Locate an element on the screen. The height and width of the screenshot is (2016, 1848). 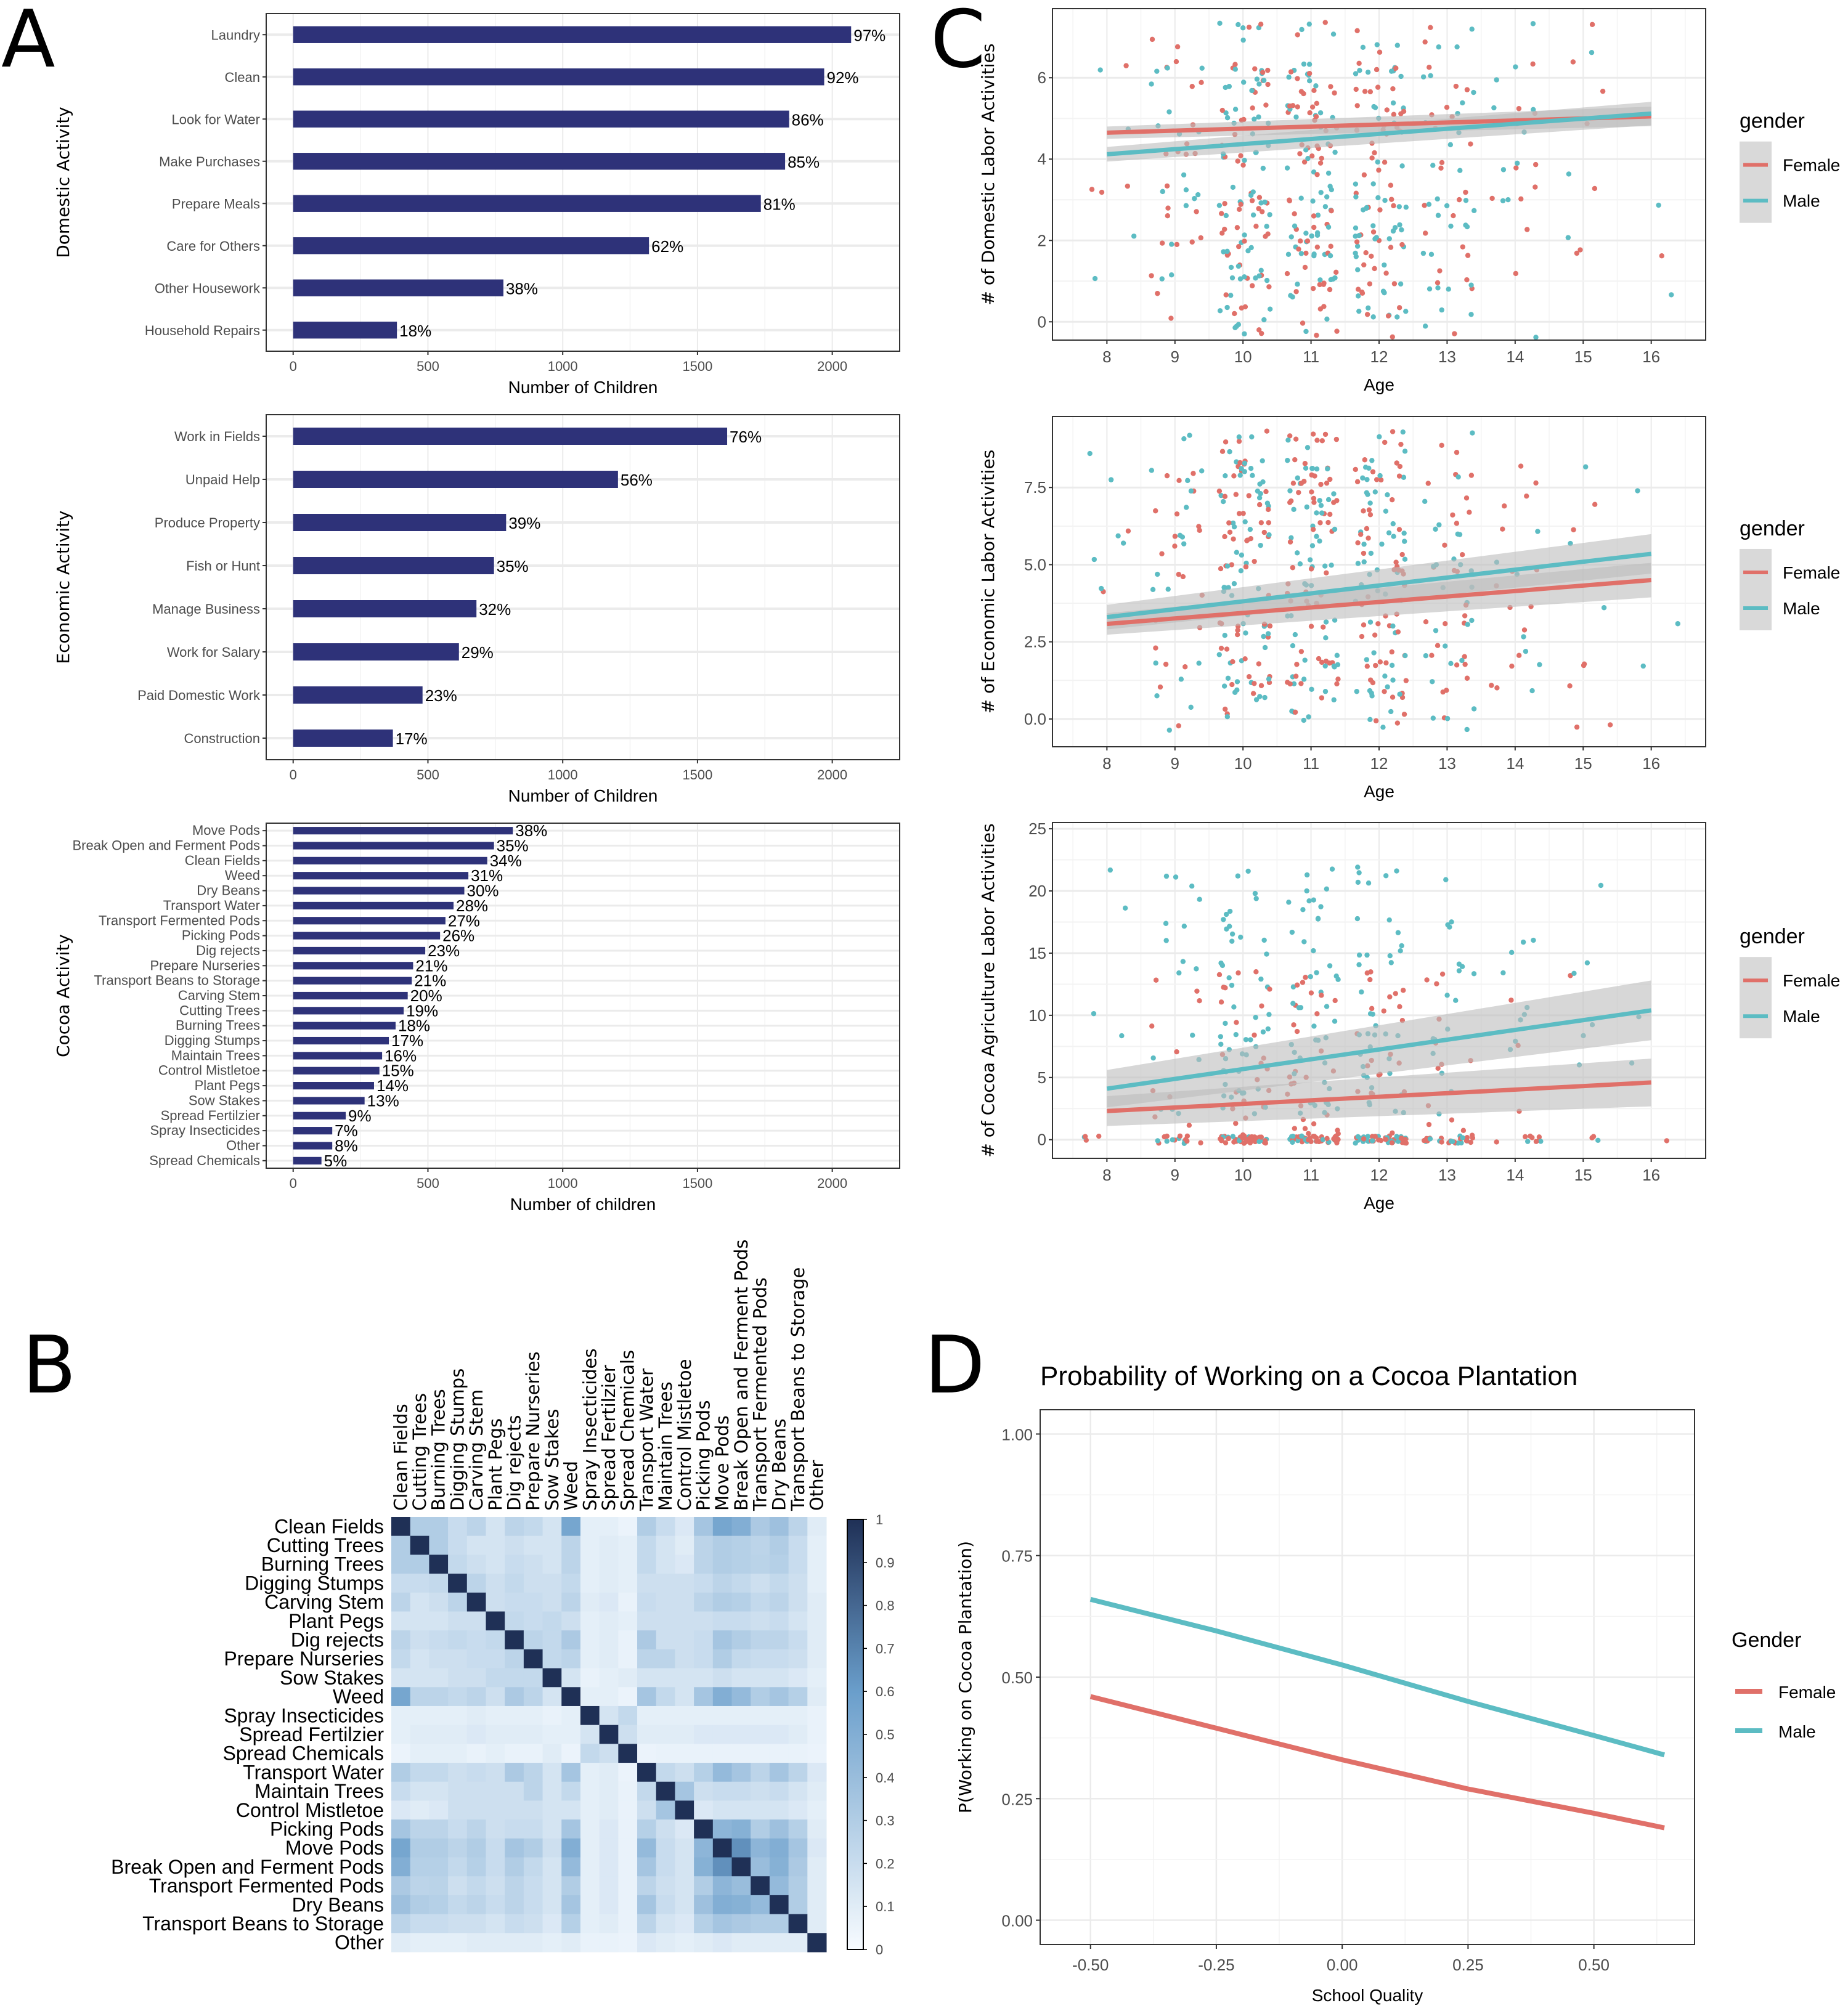
bar-percent-label: 7% is located at coordinates (346, 1130).